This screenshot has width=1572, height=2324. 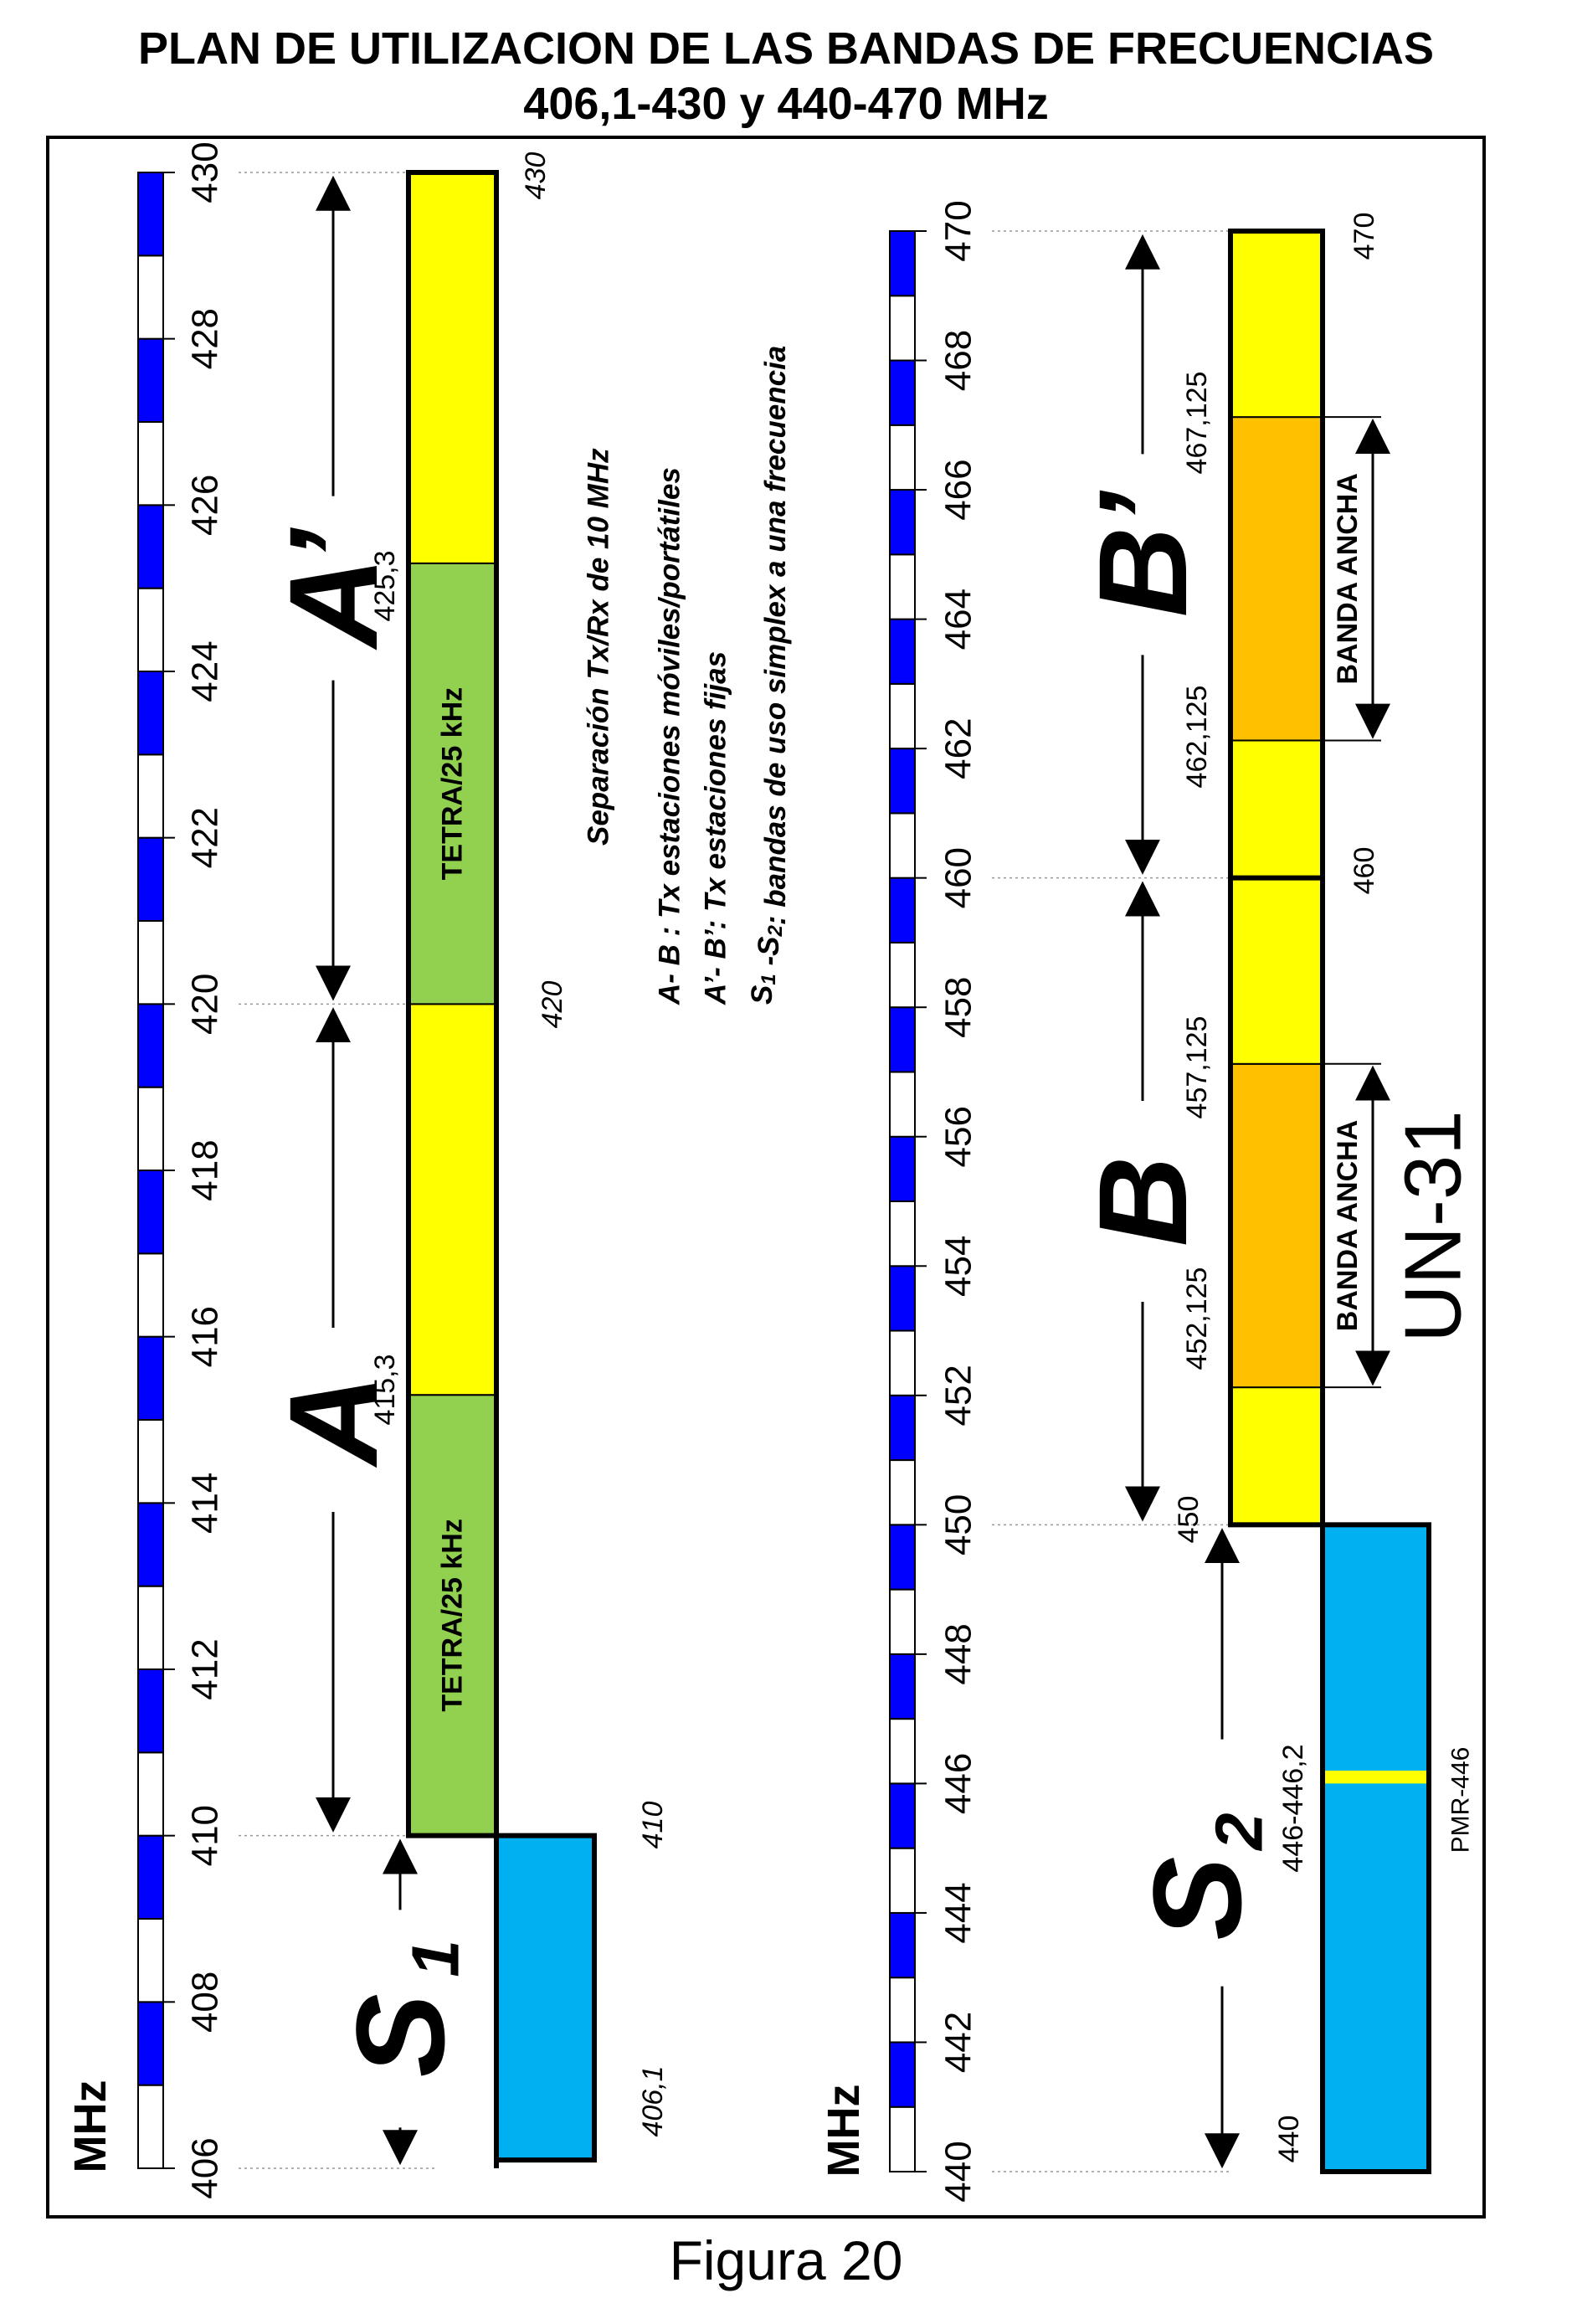 I want to click on yellow-block-upper, so click(x=452, y=368).